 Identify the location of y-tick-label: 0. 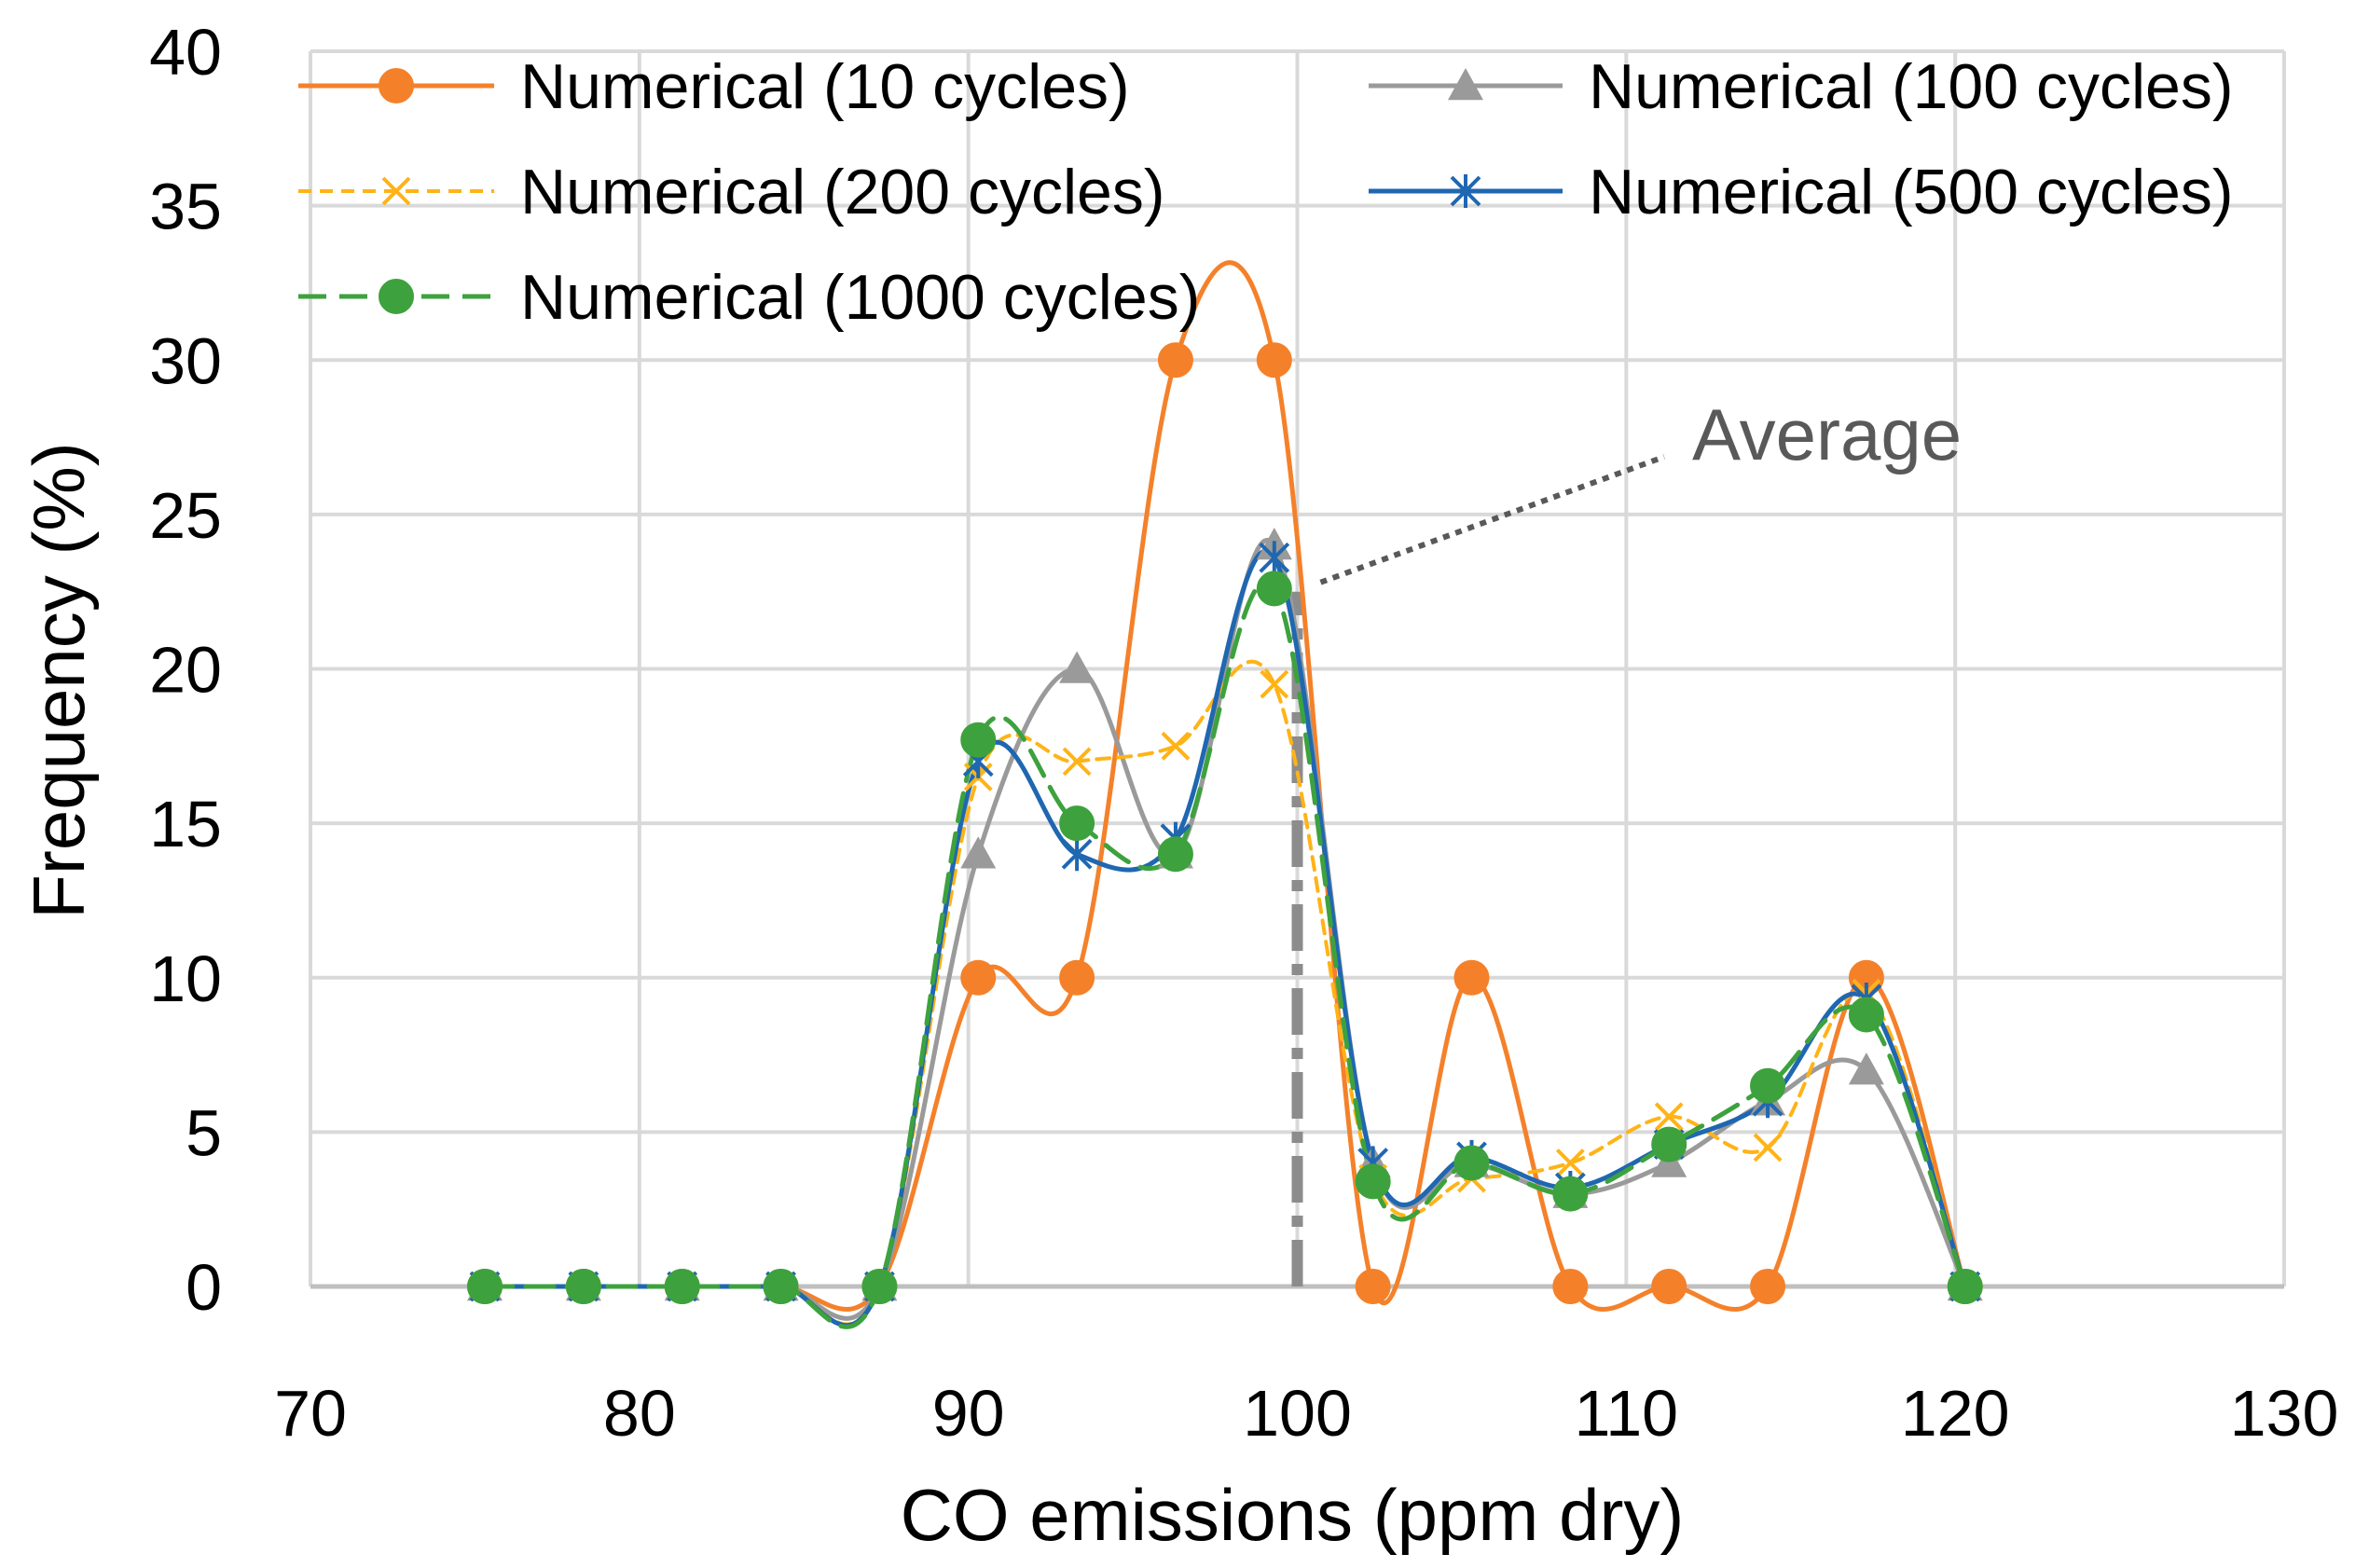
(204, 1287).